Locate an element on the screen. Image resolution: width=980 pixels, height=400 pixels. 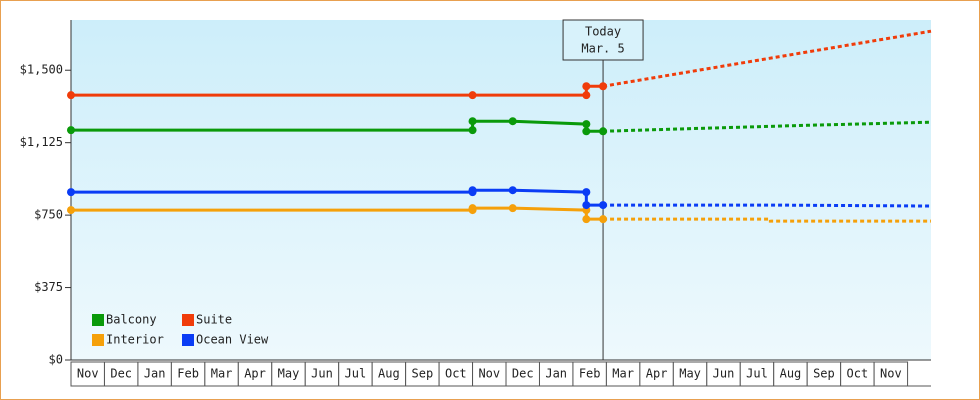
y-tick-label: $750 is located at coordinates (48, 215).